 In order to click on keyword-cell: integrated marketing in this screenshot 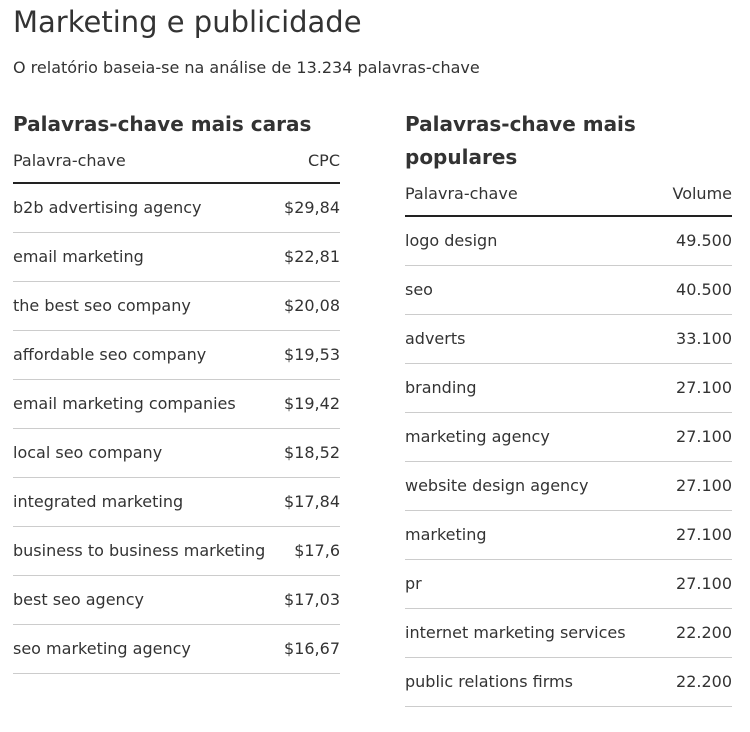, I will do `click(148, 502)`.